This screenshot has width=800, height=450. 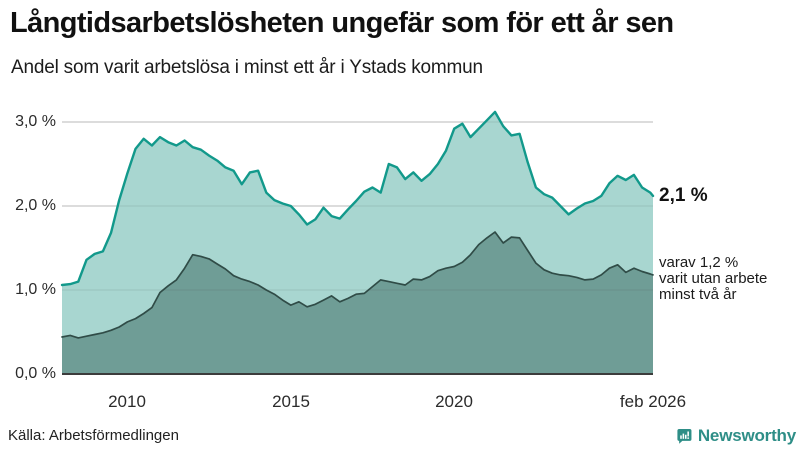 I want to click on x-axis-tick-2015: 2015, so click(x=291, y=401).